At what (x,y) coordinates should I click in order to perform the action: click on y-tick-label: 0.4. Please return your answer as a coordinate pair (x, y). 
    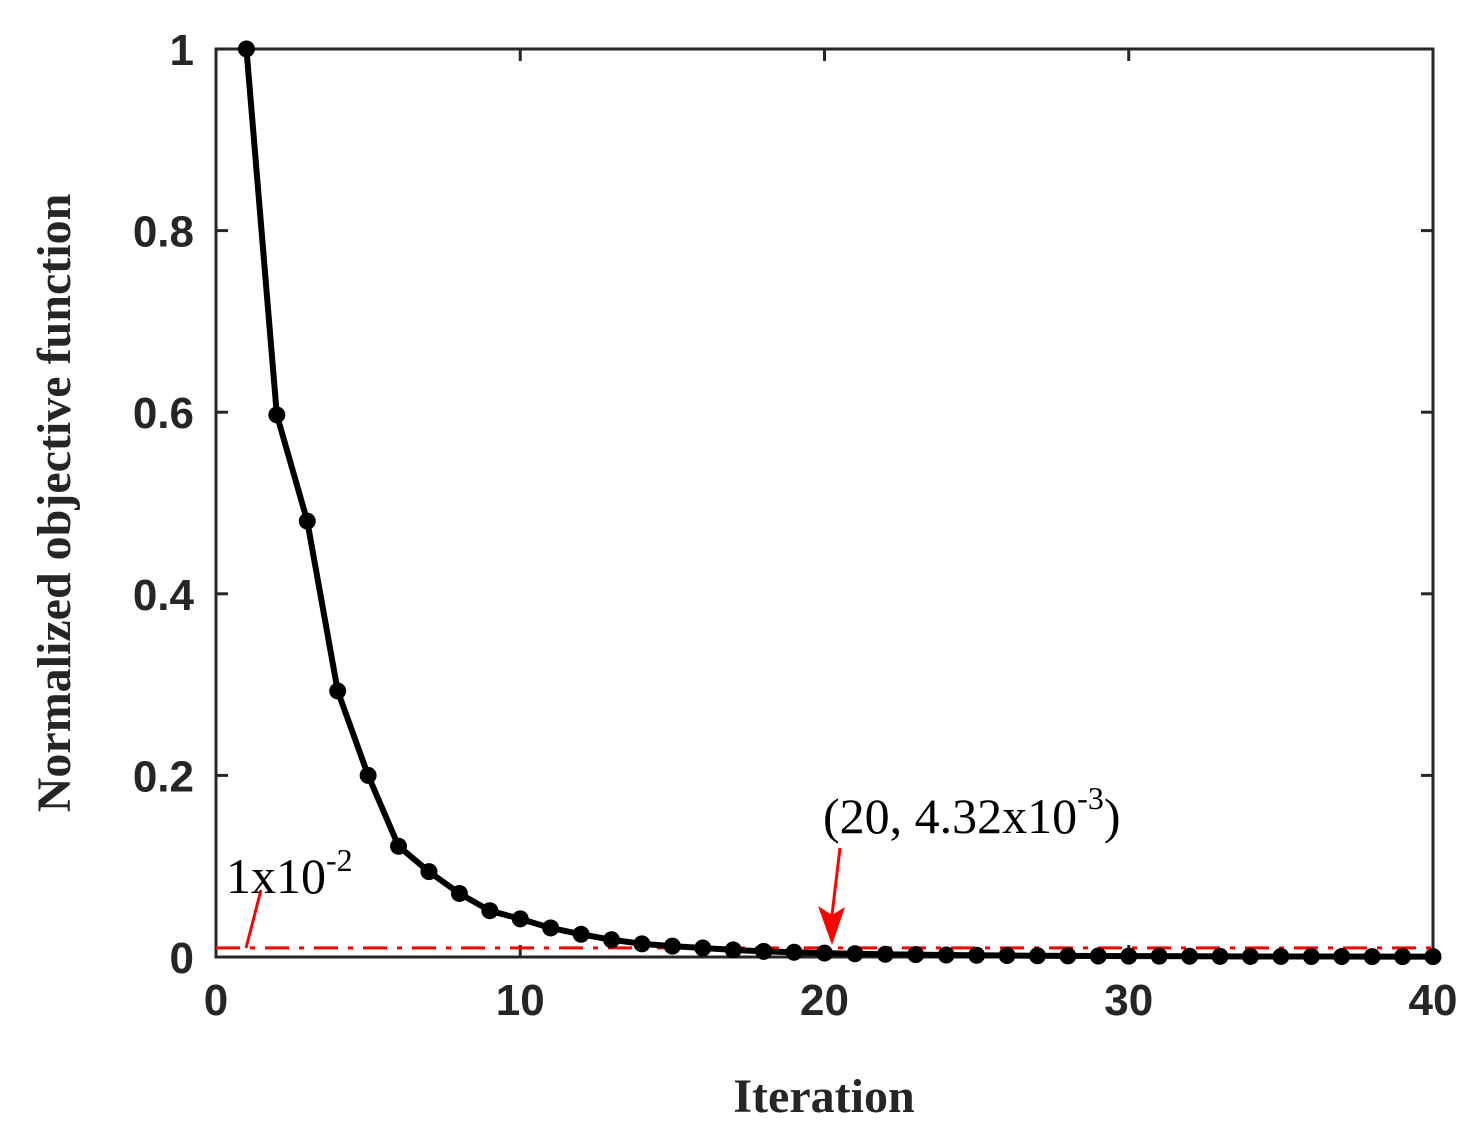
    Looking at the image, I should click on (164, 595).